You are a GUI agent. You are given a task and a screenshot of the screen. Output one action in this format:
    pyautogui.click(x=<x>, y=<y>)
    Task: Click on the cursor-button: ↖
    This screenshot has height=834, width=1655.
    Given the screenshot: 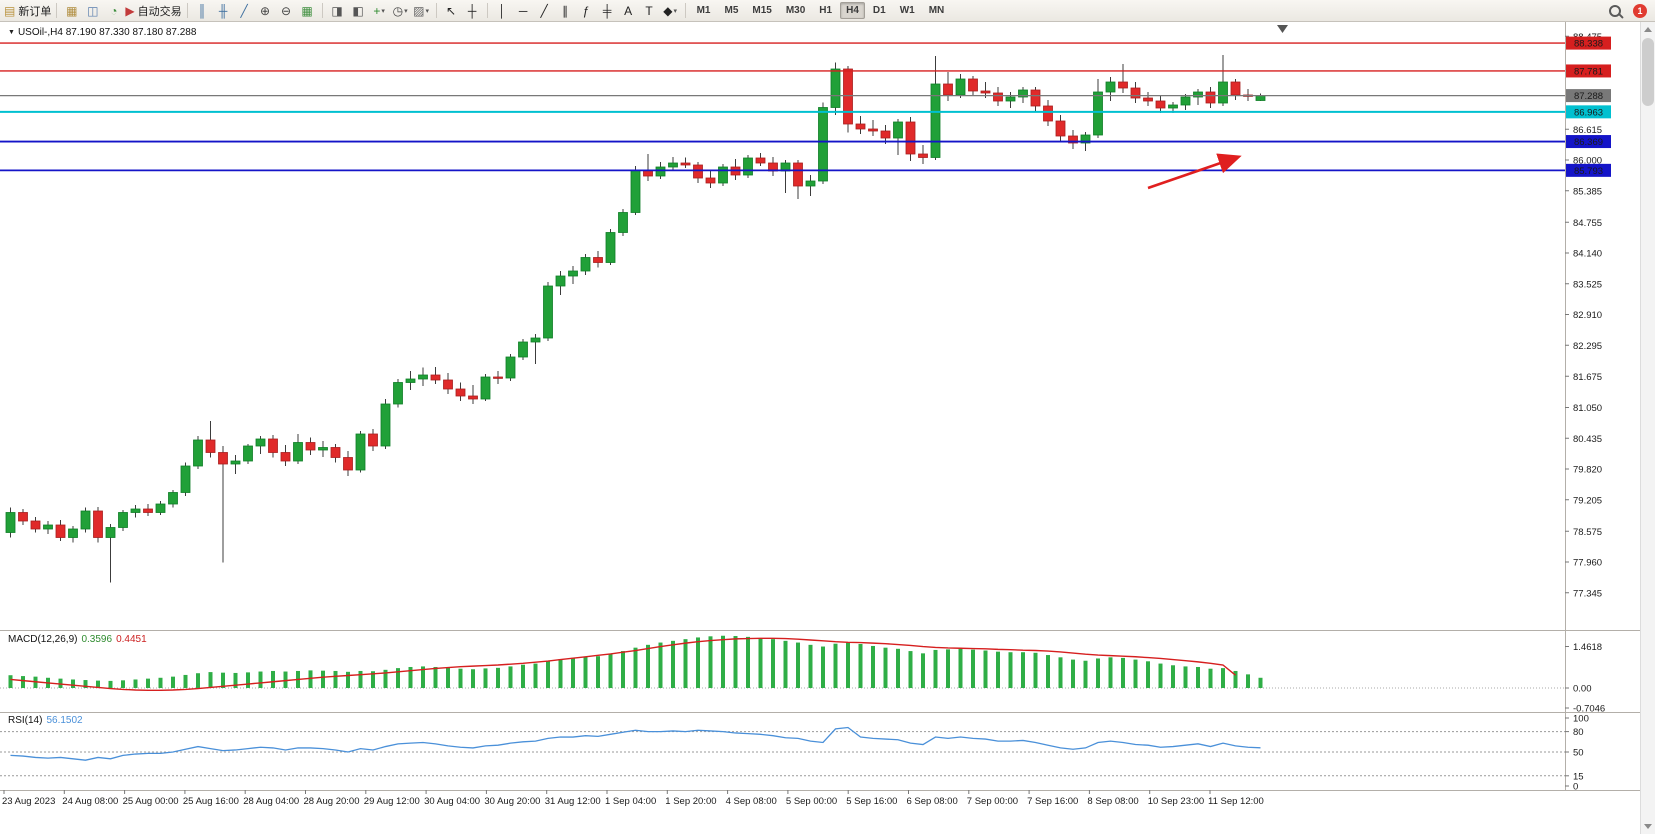 What is the action you would take?
    pyautogui.click(x=451, y=10)
    